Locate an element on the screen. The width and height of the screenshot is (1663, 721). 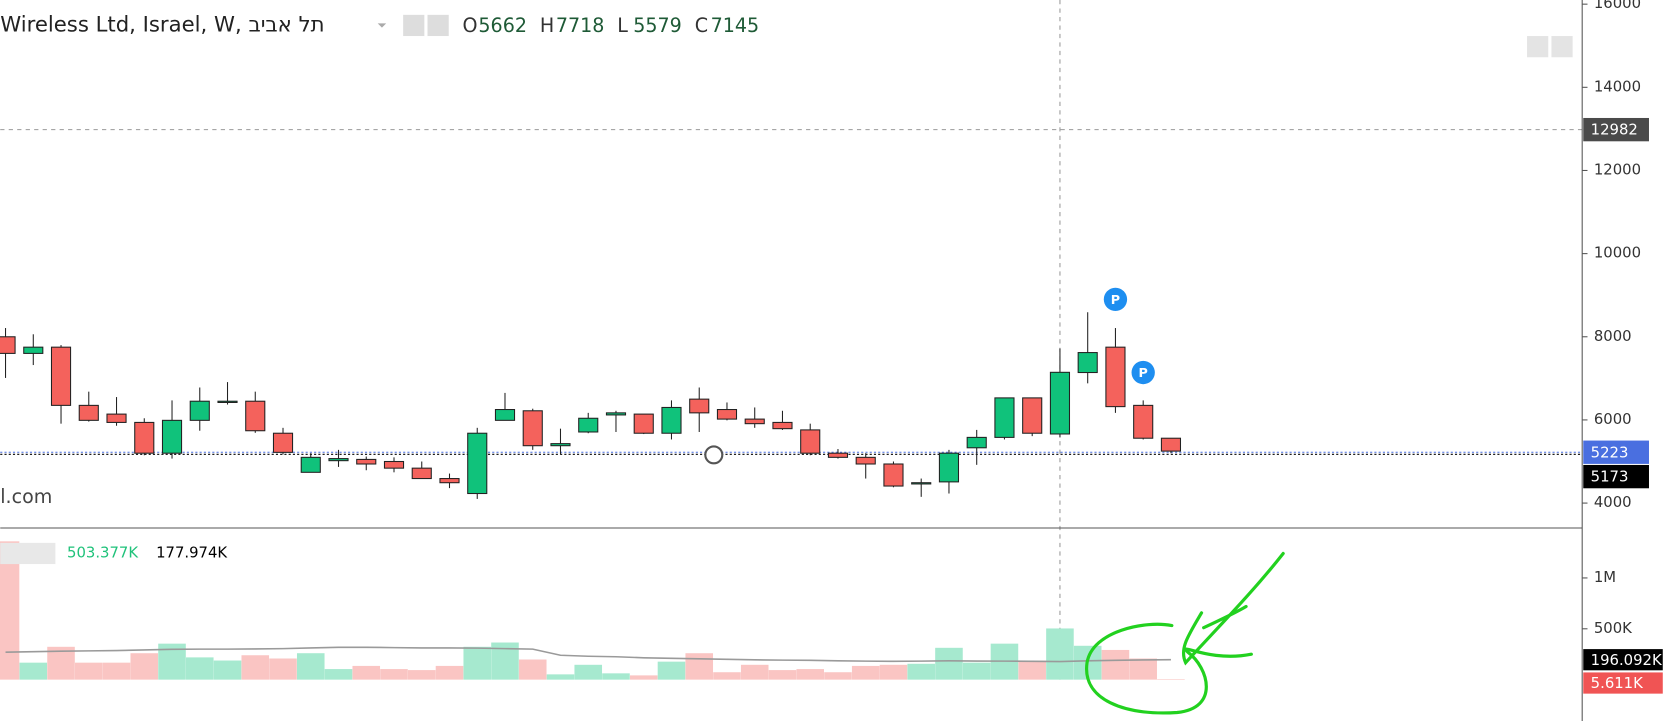
indicator-buttons is located at coordinates (28, 553).